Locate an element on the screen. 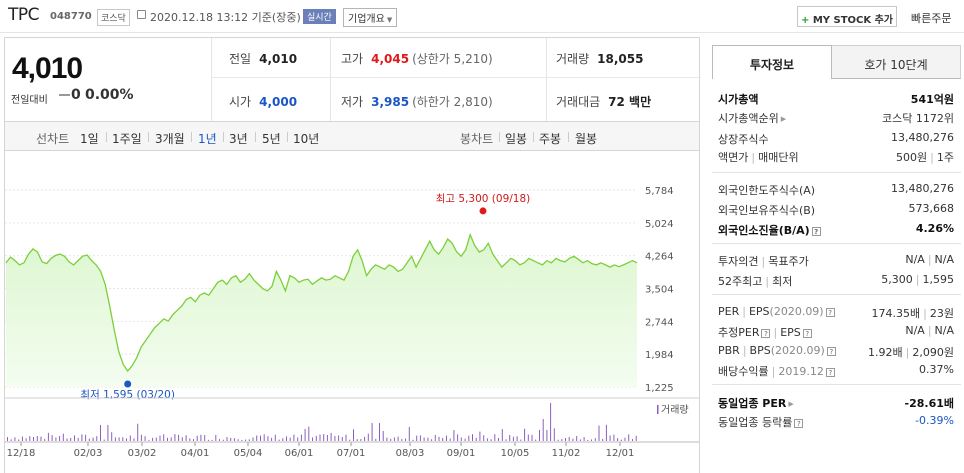  tab-investment-info: 투자정보 is located at coordinates (772, 62).